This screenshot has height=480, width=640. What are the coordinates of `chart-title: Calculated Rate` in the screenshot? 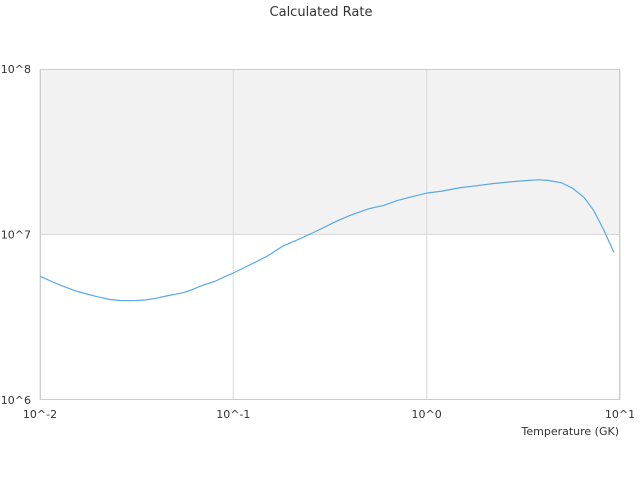 It's located at (321, 12).